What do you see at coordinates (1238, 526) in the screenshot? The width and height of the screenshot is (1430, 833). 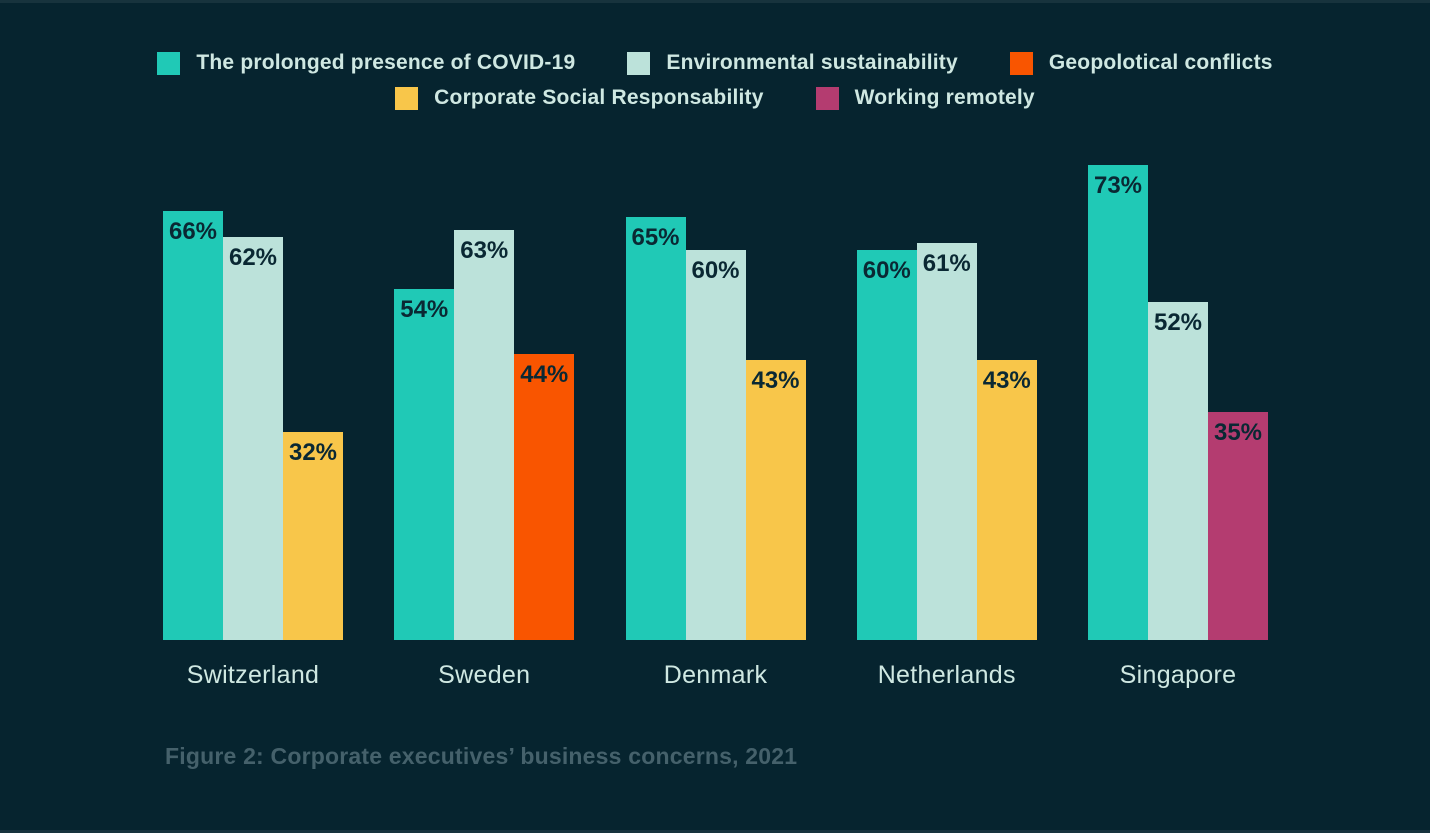 I see `bar: 35%` at bounding box center [1238, 526].